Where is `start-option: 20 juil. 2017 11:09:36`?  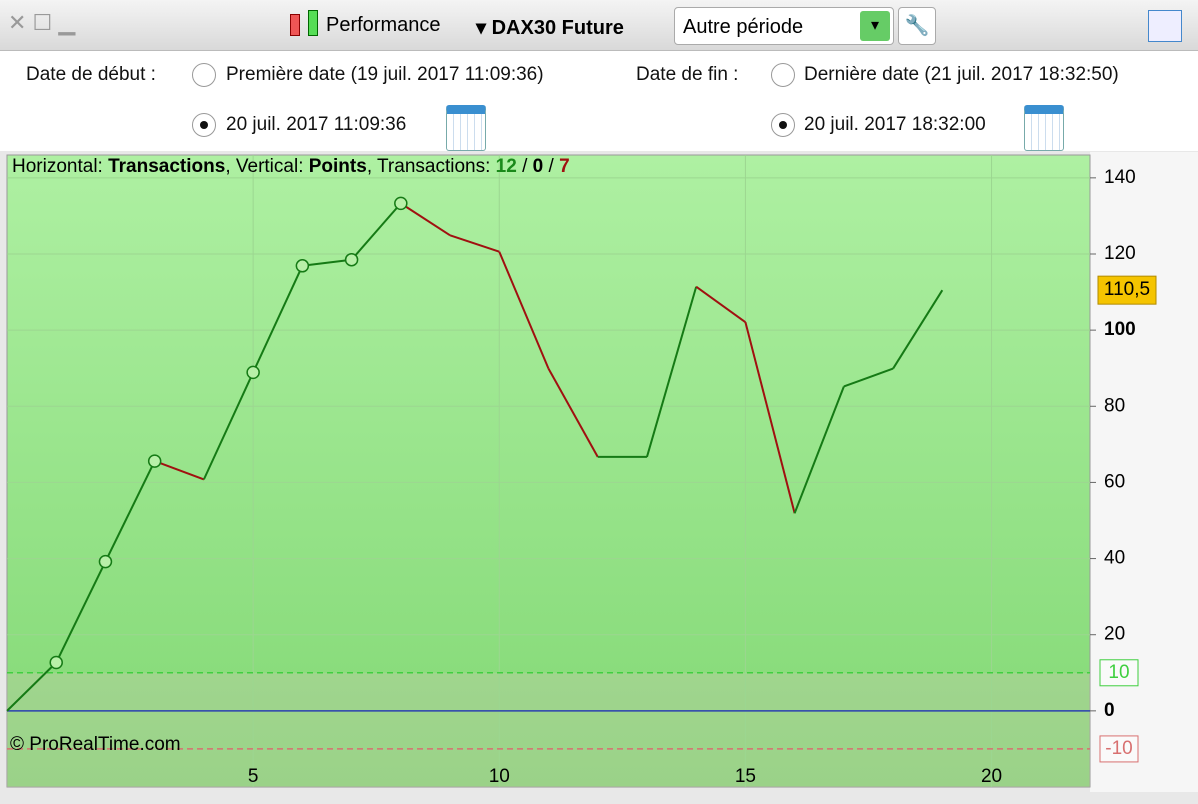 start-option: 20 juil. 2017 11:09:36 is located at coordinates (316, 124).